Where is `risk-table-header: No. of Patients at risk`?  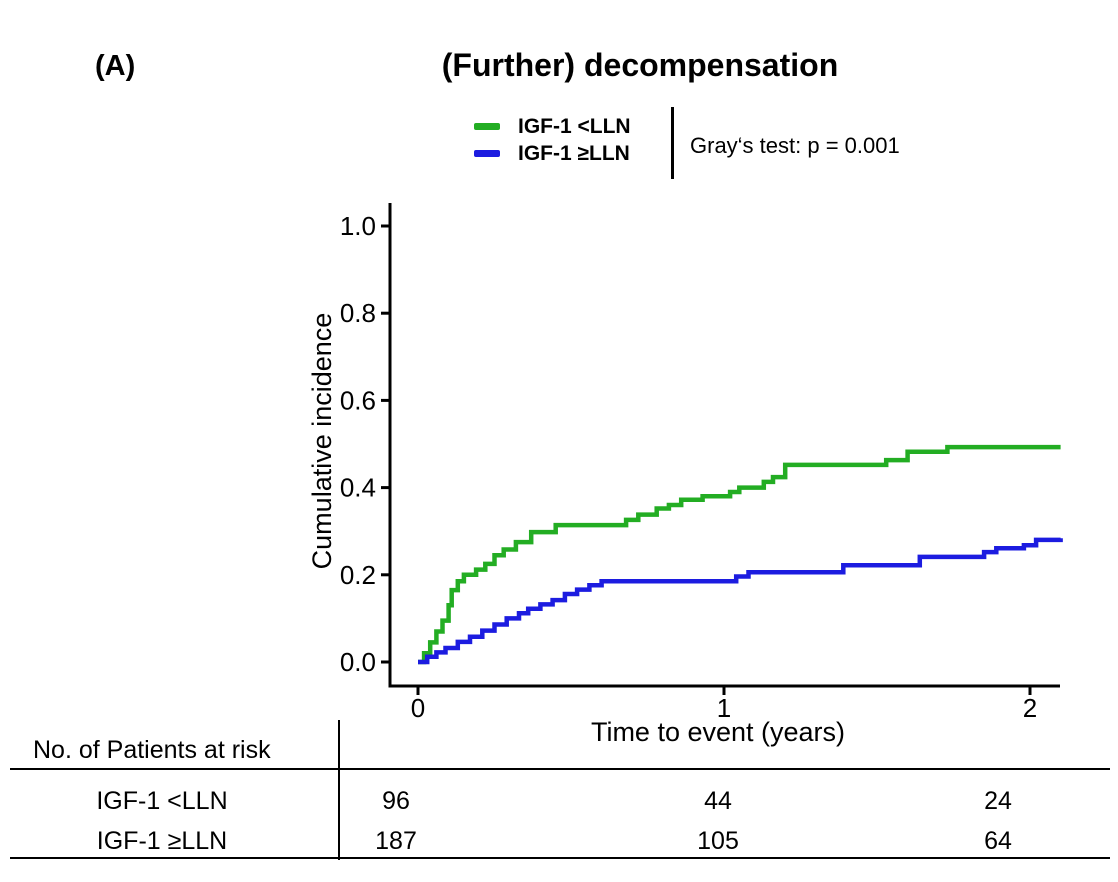
risk-table-header: No. of Patients at risk is located at coordinates (152, 750).